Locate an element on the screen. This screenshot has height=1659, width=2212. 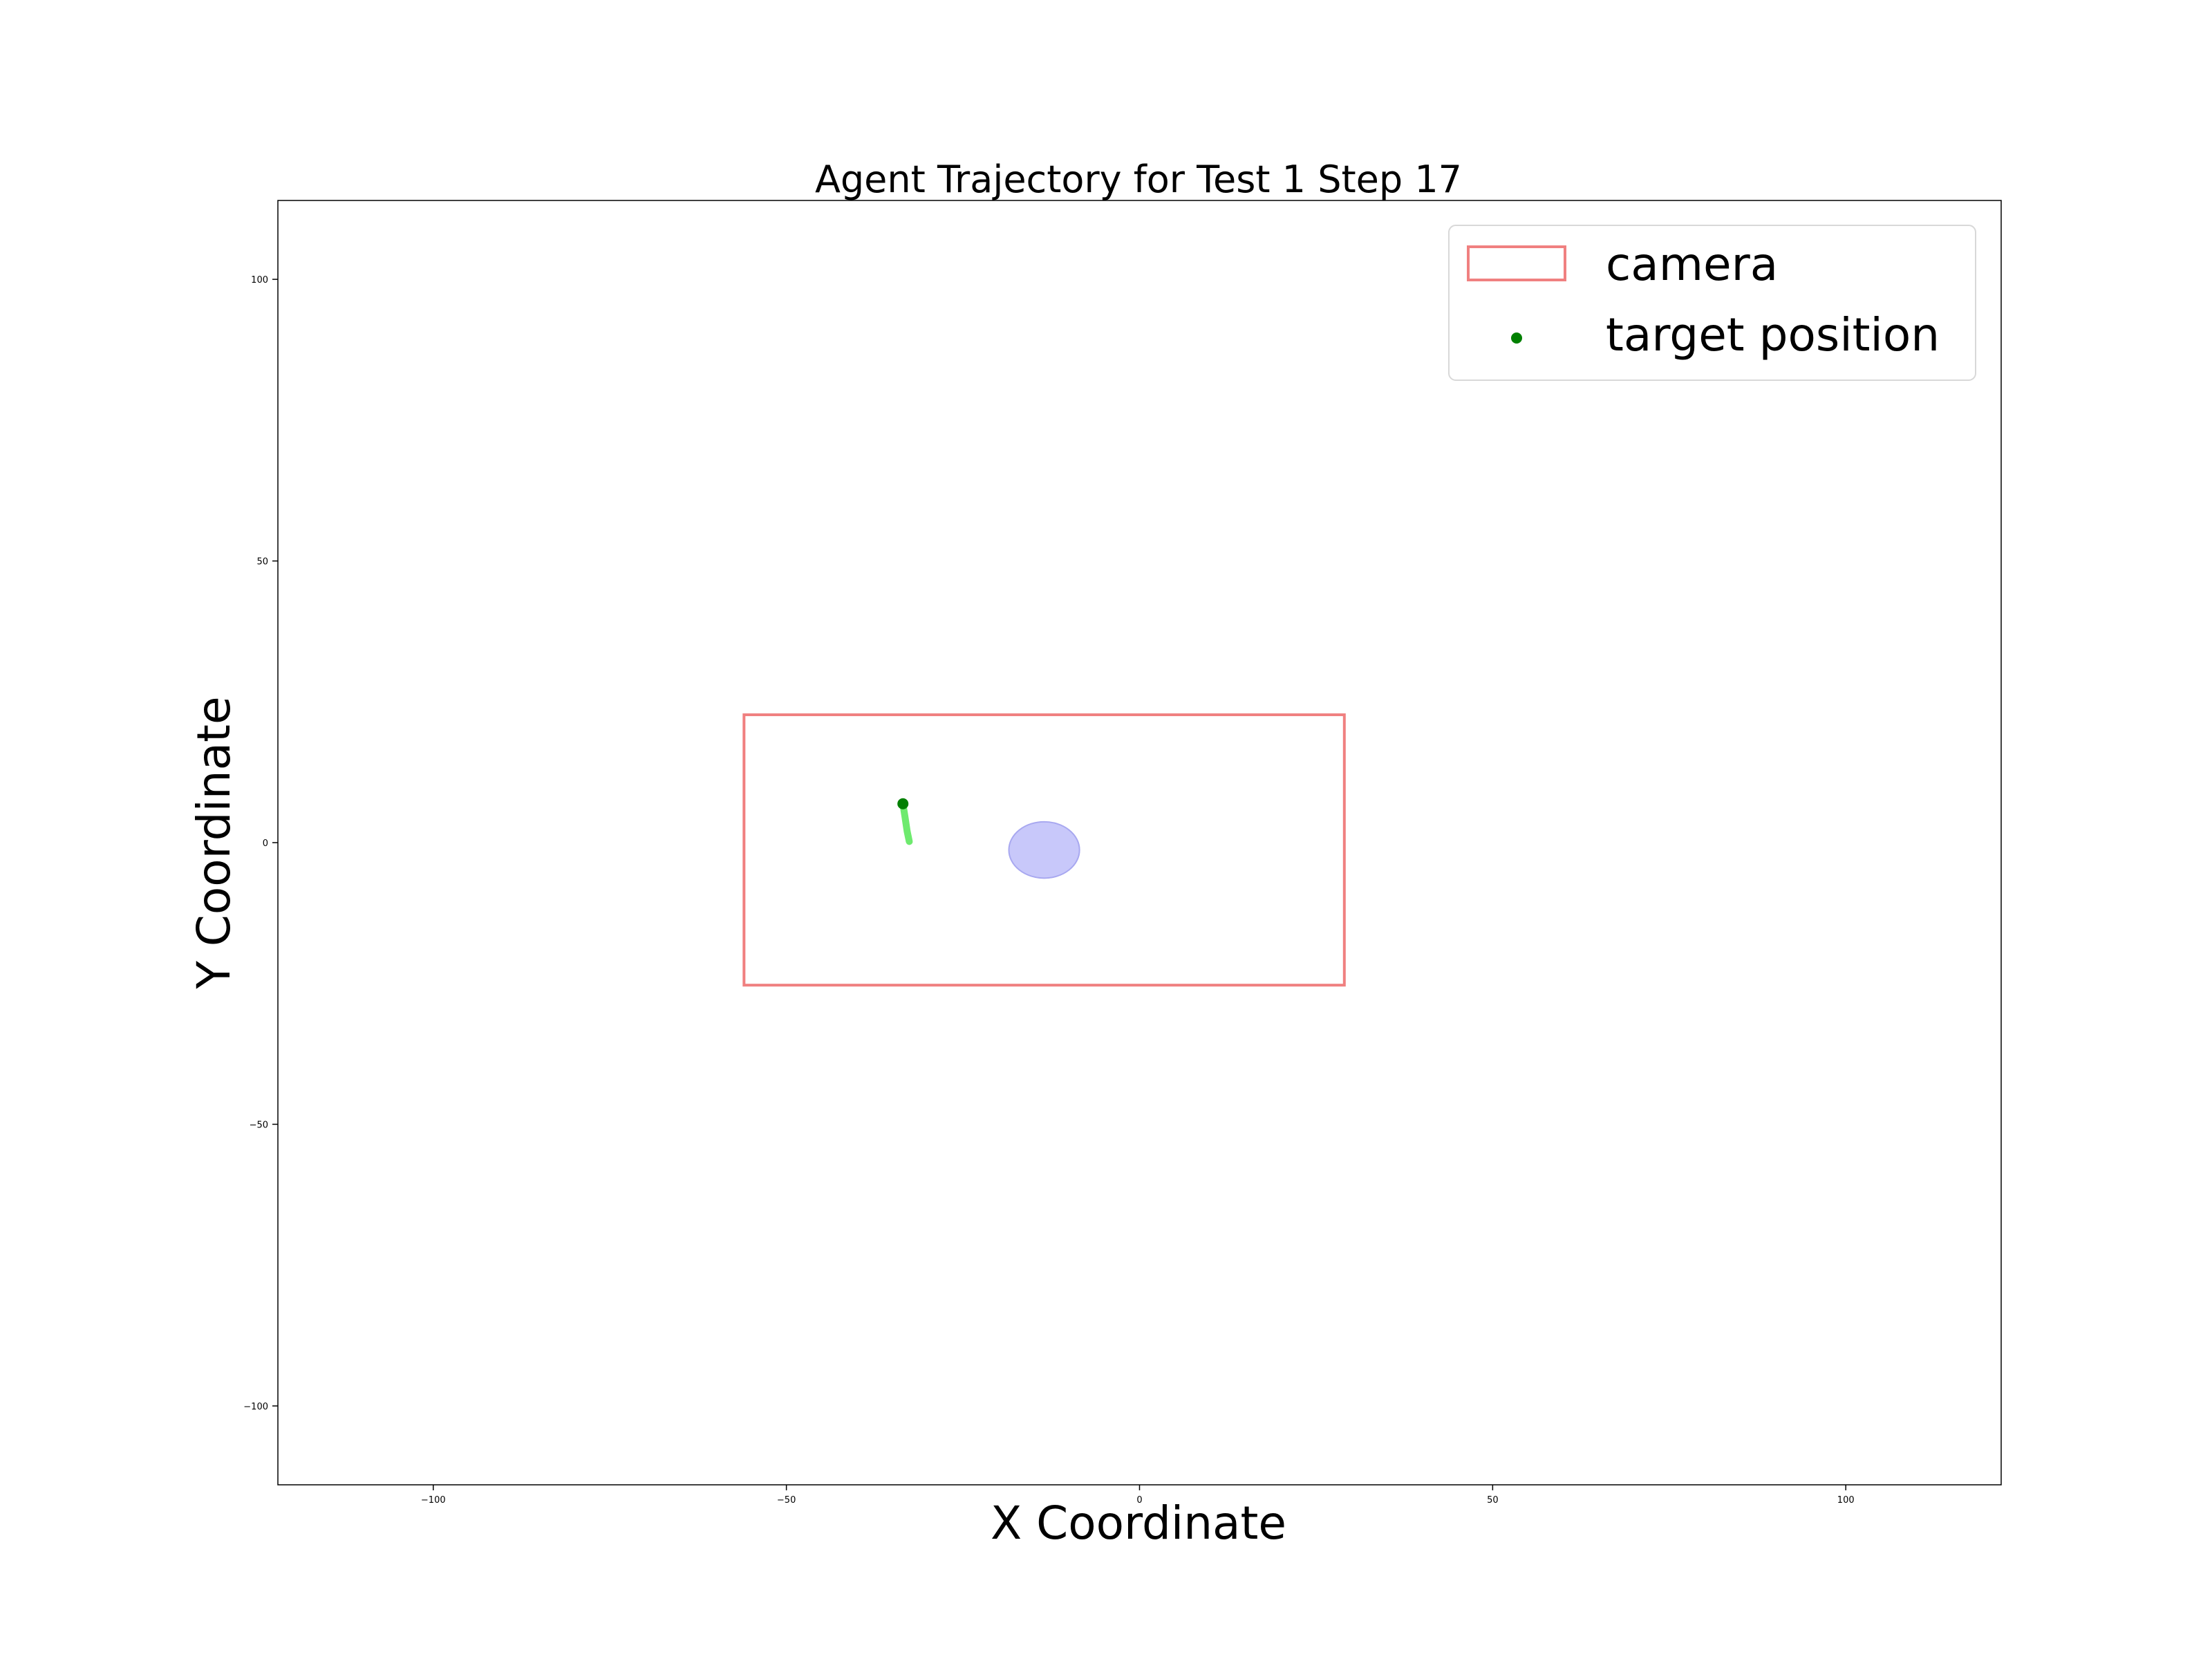
y-tick-label: −50 is located at coordinates (259, 1125).